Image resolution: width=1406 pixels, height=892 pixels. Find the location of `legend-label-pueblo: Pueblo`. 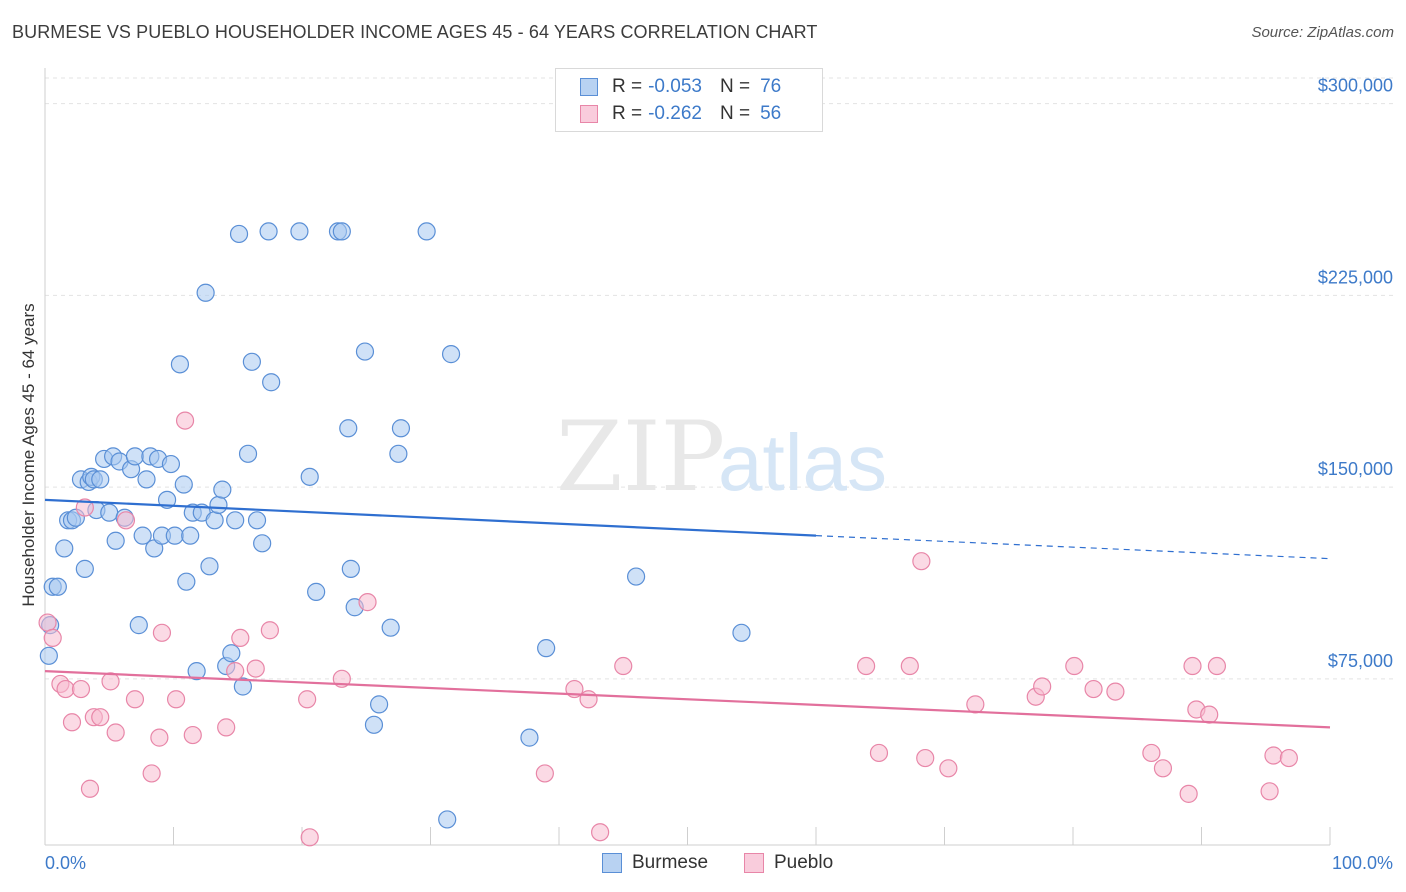

legend-label-pueblo: Pueblo is located at coordinates (804, 862).